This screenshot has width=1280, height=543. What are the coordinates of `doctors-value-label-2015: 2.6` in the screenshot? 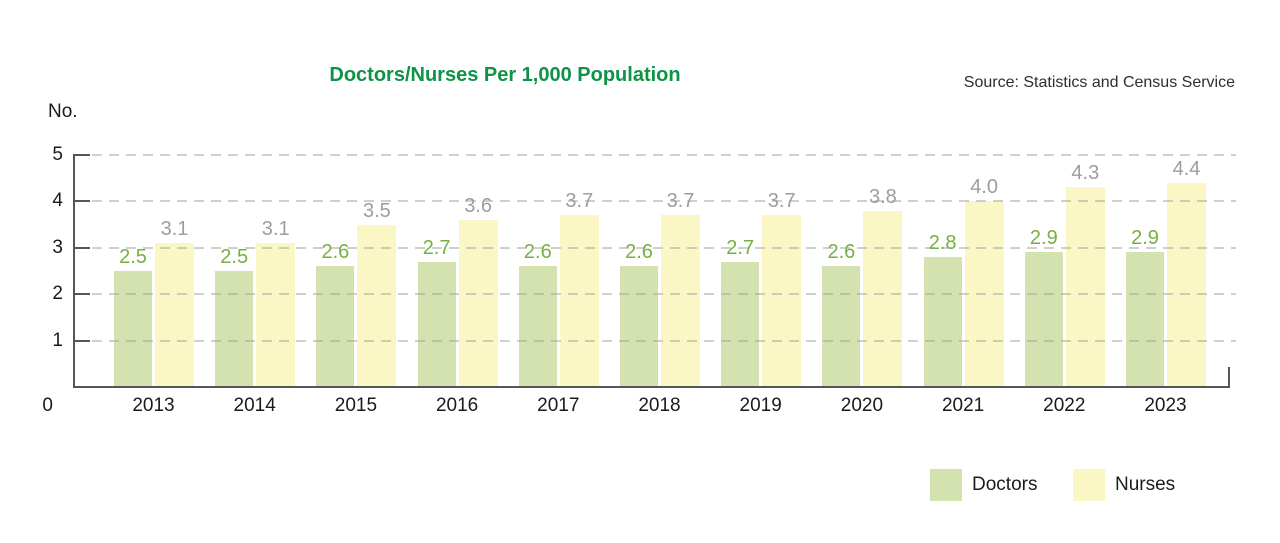 It's located at (335, 252).